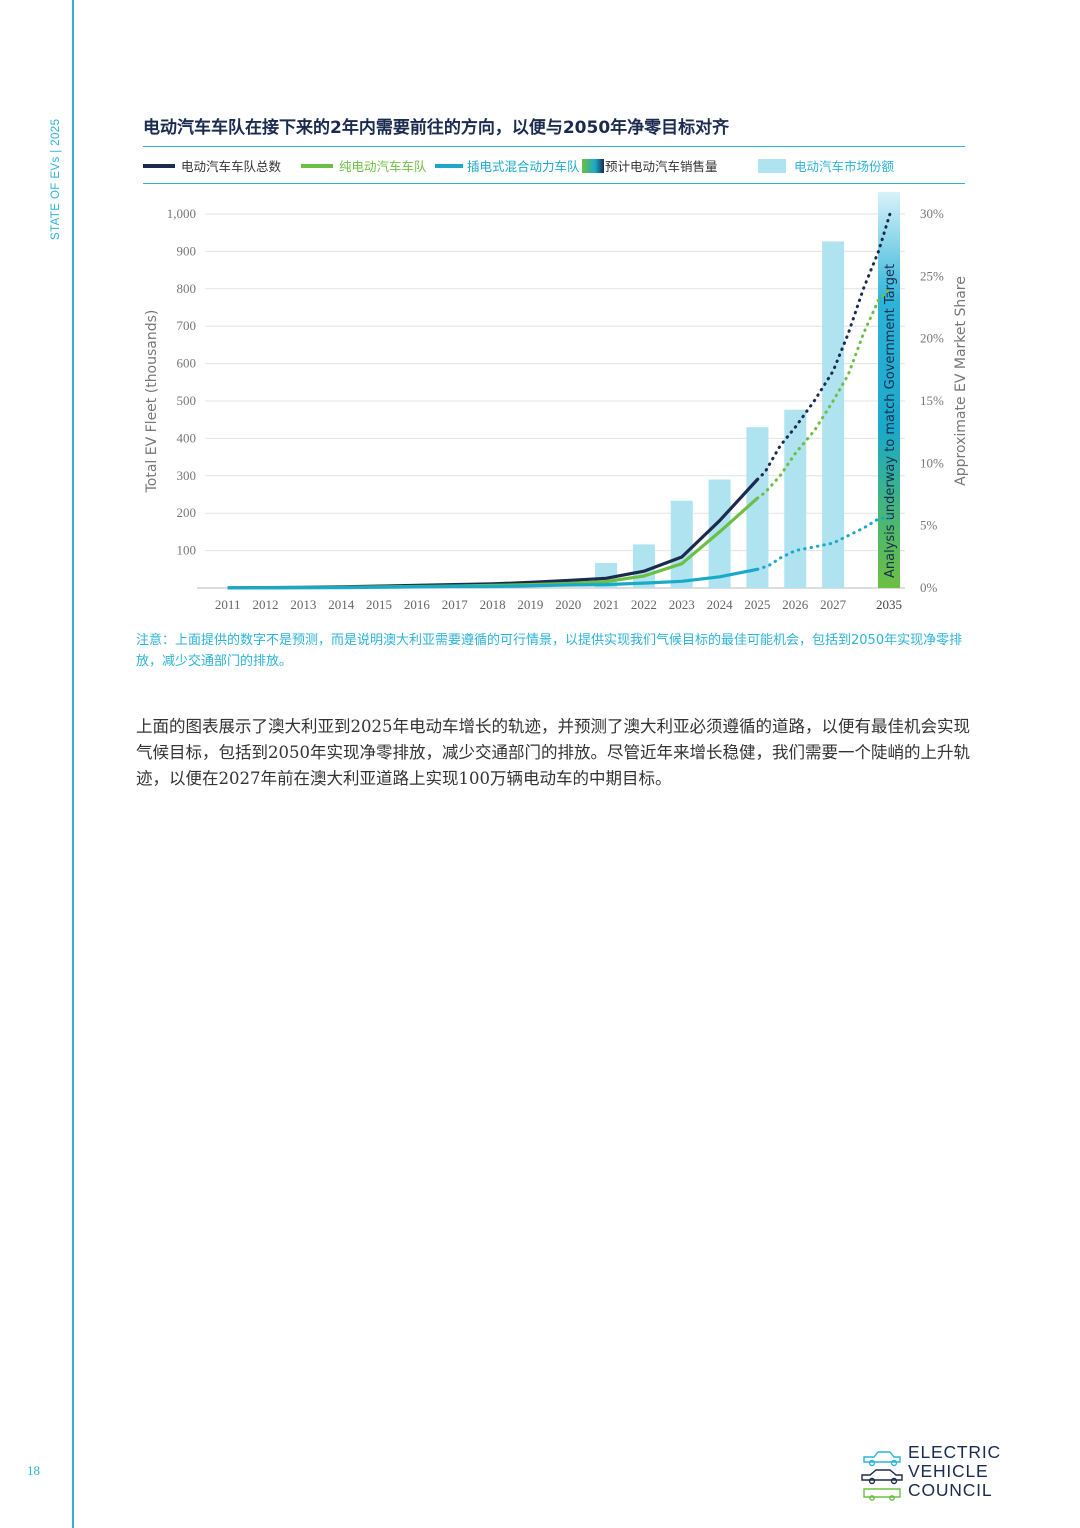  I want to click on x-tick-label: 2023, so click(682, 604).